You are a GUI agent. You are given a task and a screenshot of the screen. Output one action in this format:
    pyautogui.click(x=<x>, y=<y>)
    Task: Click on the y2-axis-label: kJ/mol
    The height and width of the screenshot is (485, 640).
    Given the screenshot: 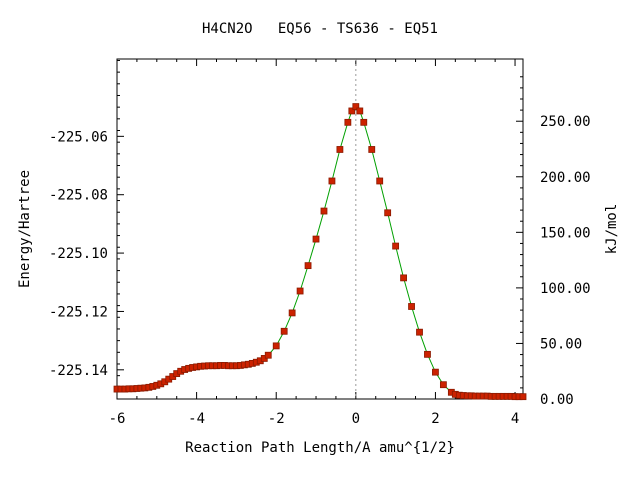 What is the action you would take?
    pyautogui.click(x=612, y=229)
    